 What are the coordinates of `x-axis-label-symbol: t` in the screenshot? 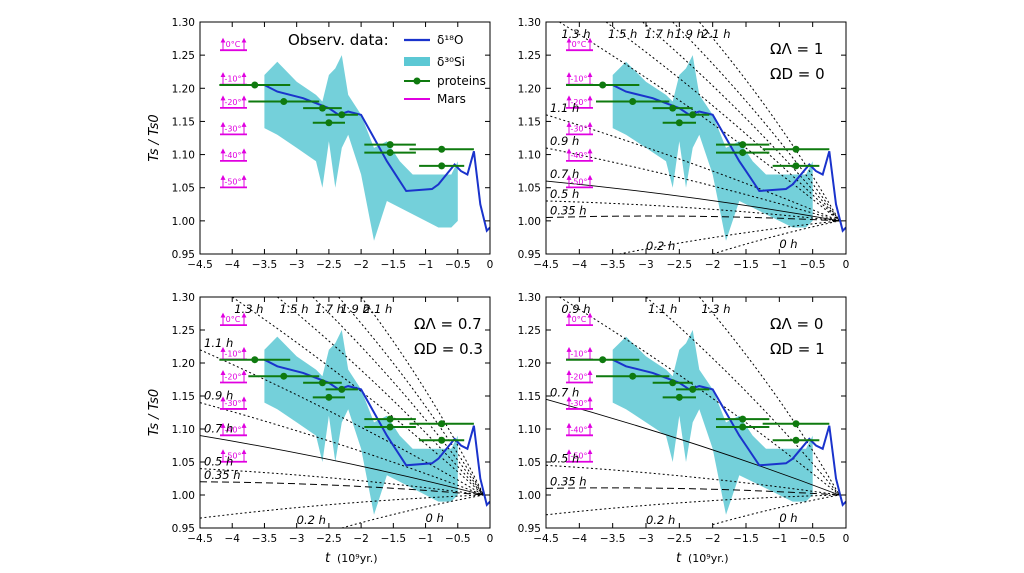 It's located at (328, 558).